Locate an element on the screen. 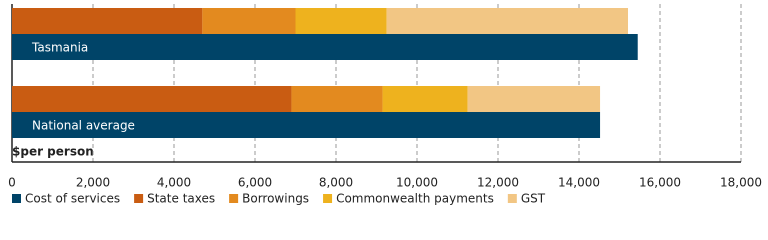  x-tick-label: 12,000 is located at coordinates (498, 183).